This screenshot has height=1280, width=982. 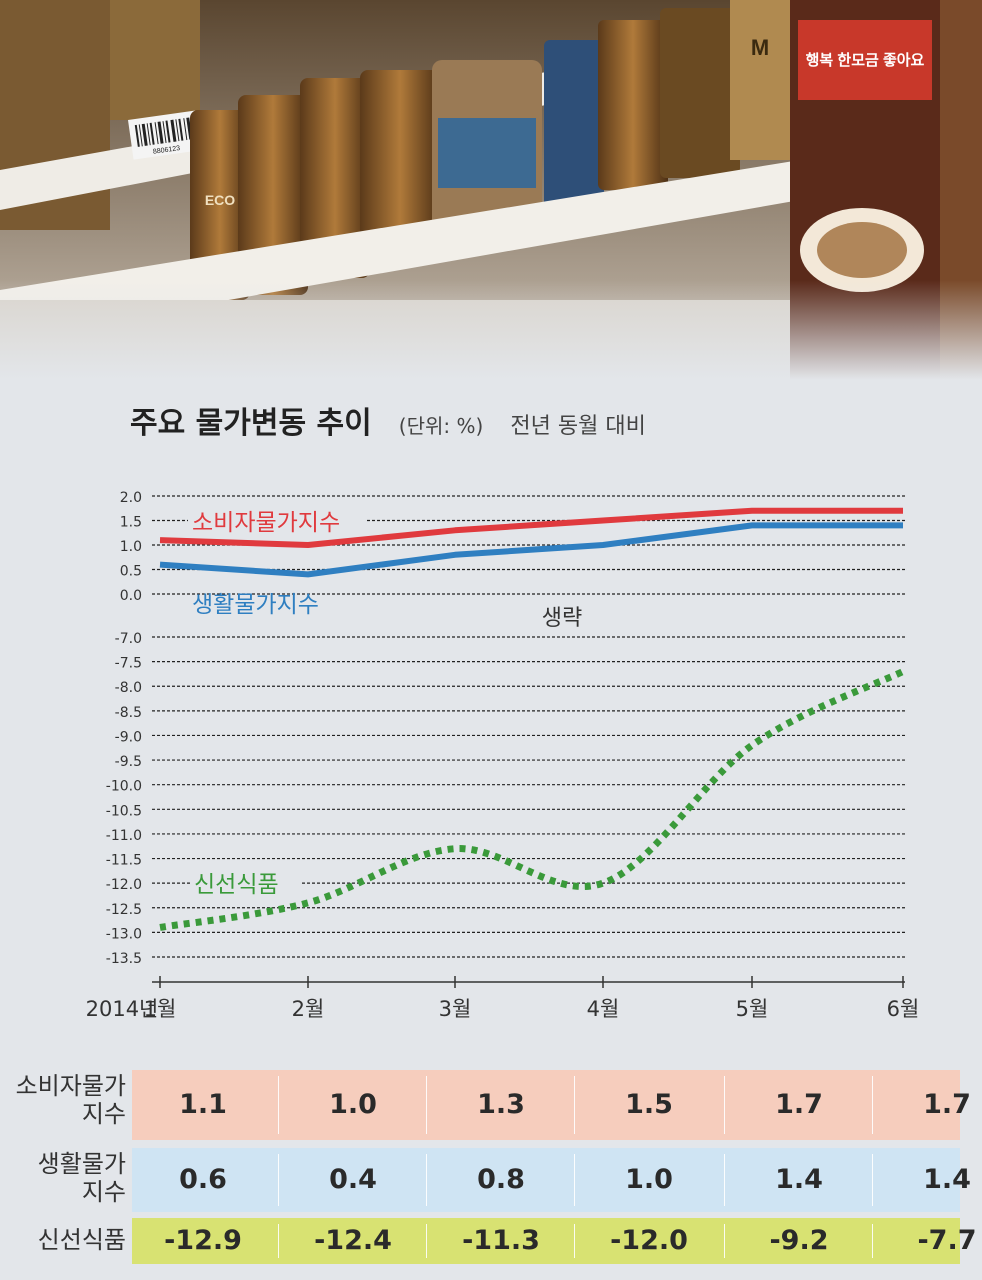 What do you see at coordinates (128, 713) in the screenshot?
I see `y-tick-label: -8.5` at bounding box center [128, 713].